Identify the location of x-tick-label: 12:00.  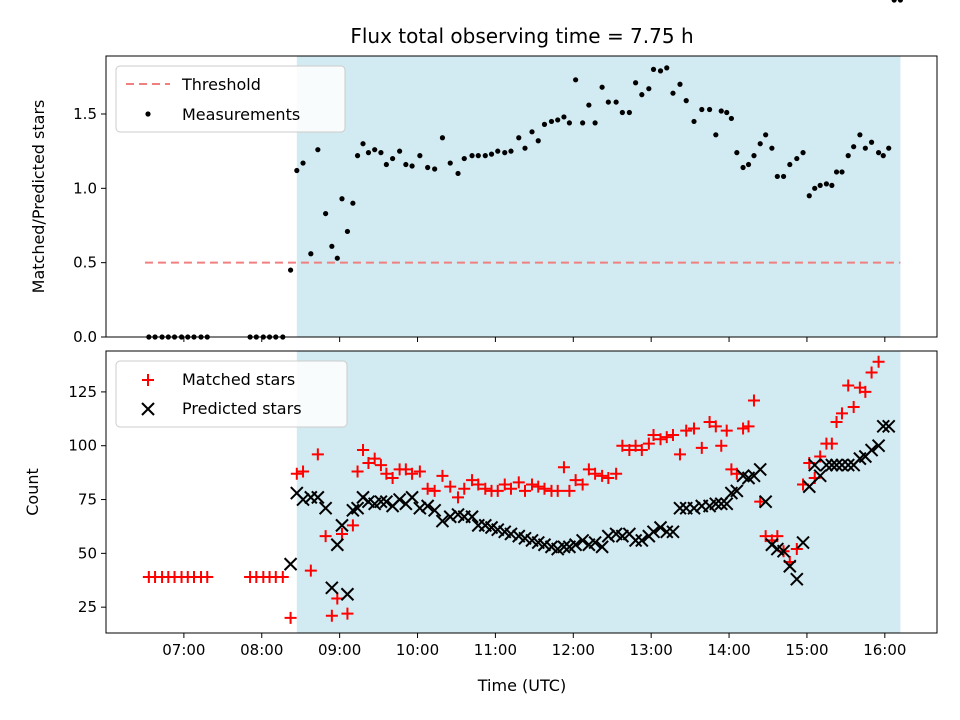
(573, 650).